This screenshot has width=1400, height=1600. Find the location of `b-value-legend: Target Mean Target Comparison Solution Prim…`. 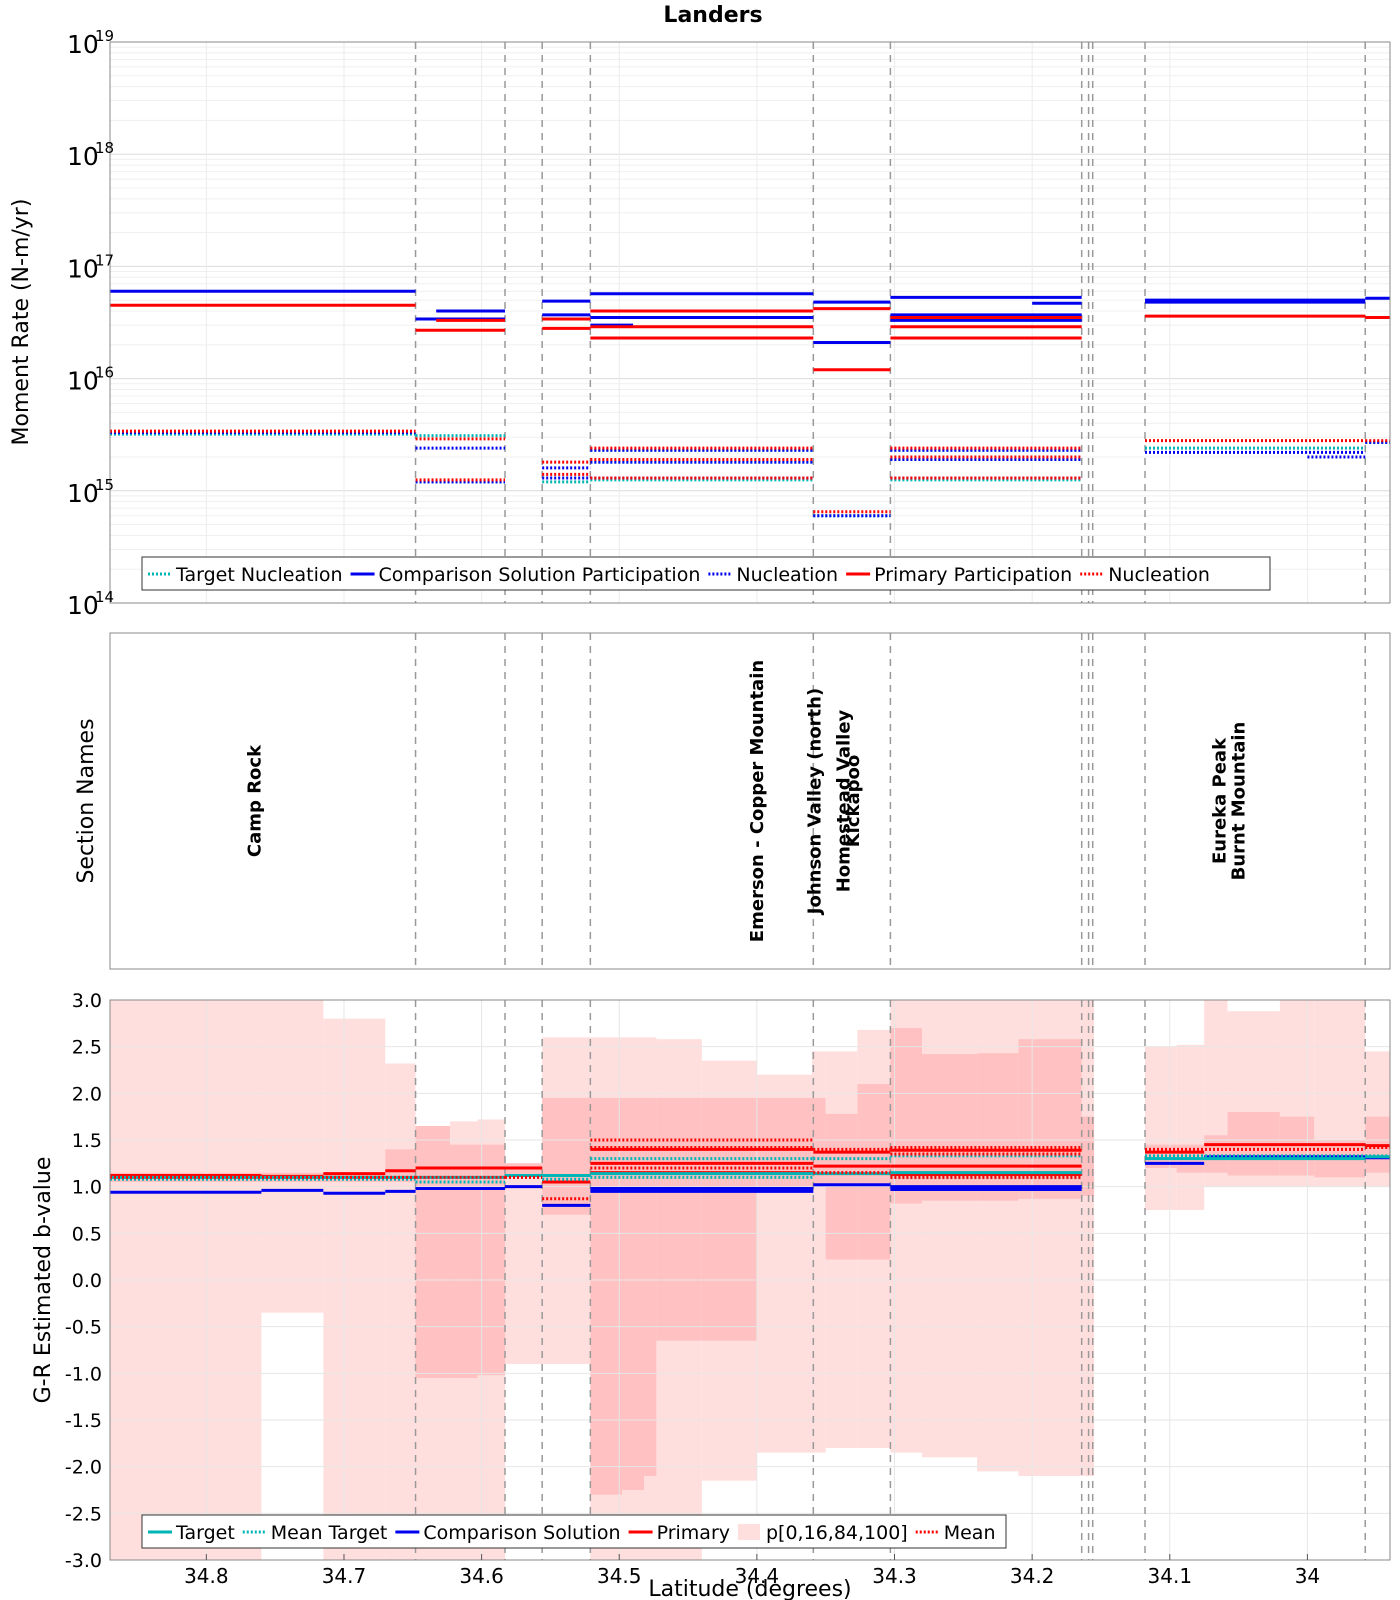

b-value-legend: Target Mean Target Comparison Solution Prim… is located at coordinates (574, 1531).